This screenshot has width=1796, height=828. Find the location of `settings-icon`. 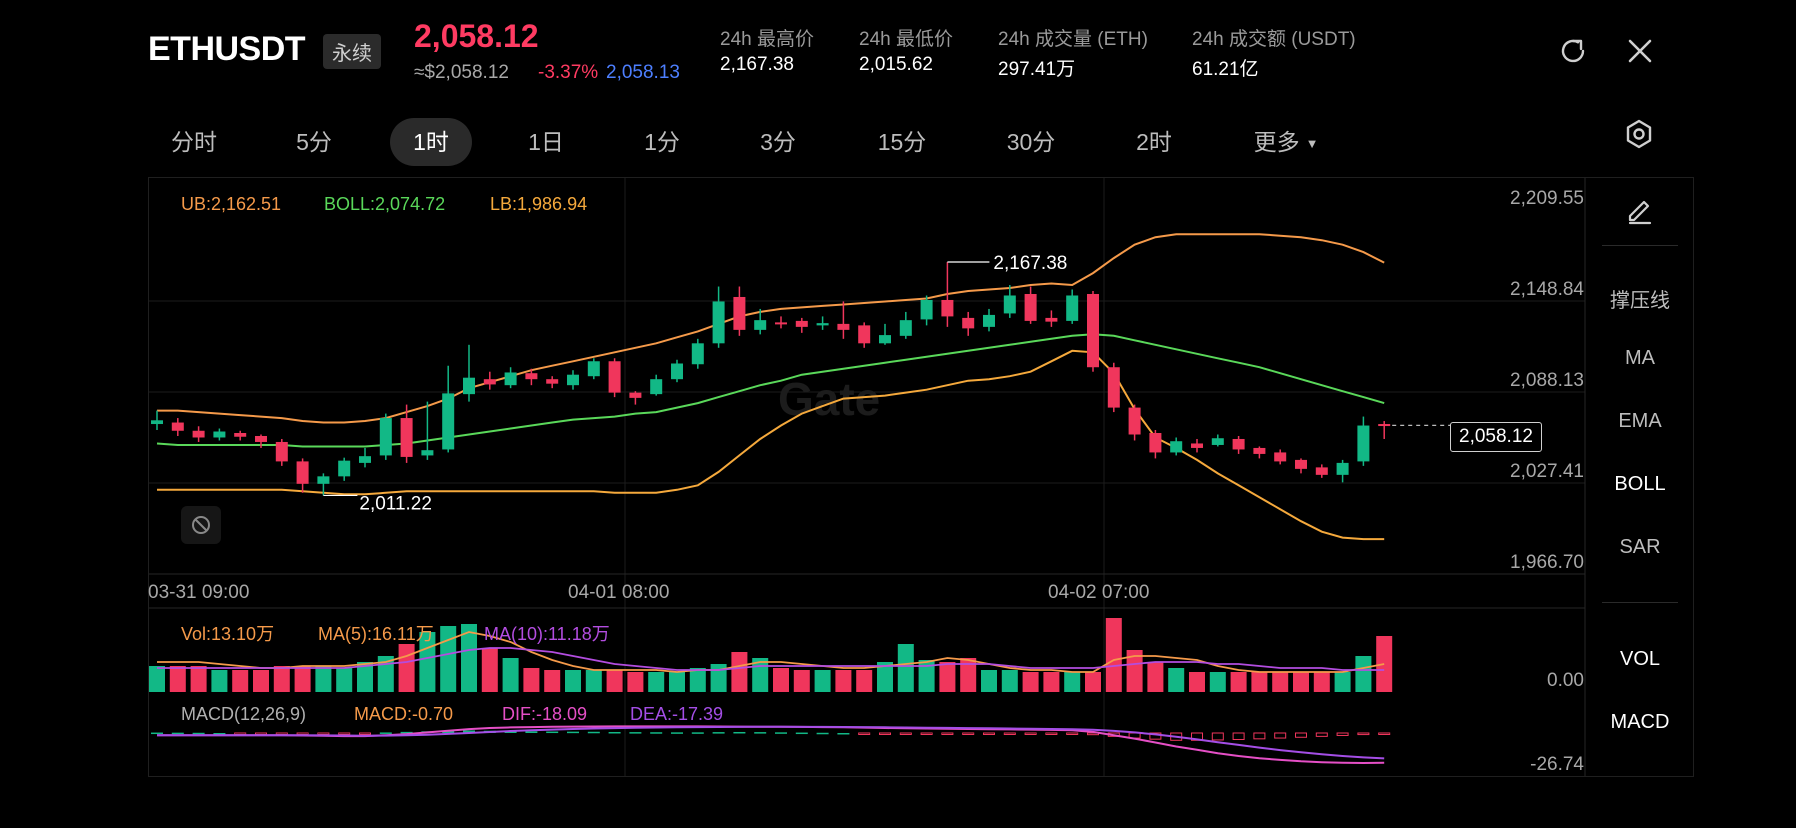

settings-icon is located at coordinates (1639, 134).